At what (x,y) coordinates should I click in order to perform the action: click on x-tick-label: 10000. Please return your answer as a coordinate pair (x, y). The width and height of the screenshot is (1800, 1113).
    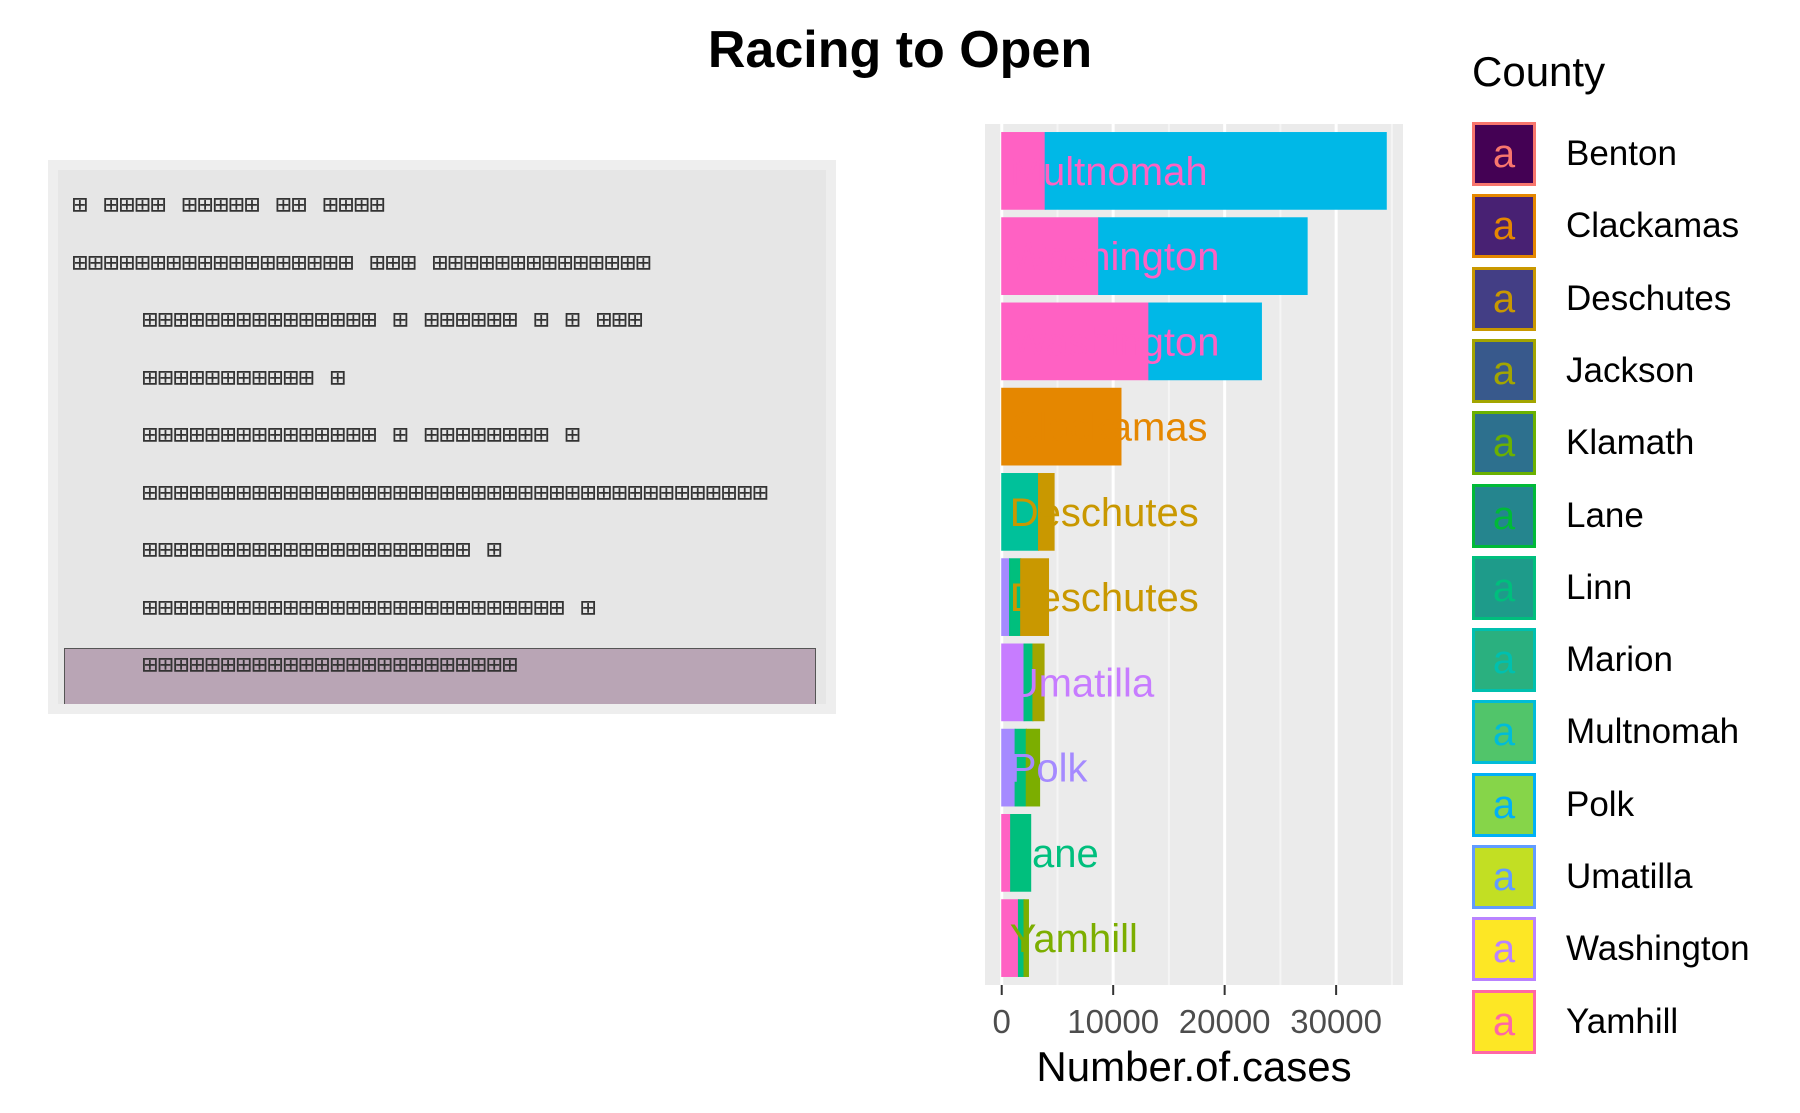
    Looking at the image, I should click on (1113, 1021).